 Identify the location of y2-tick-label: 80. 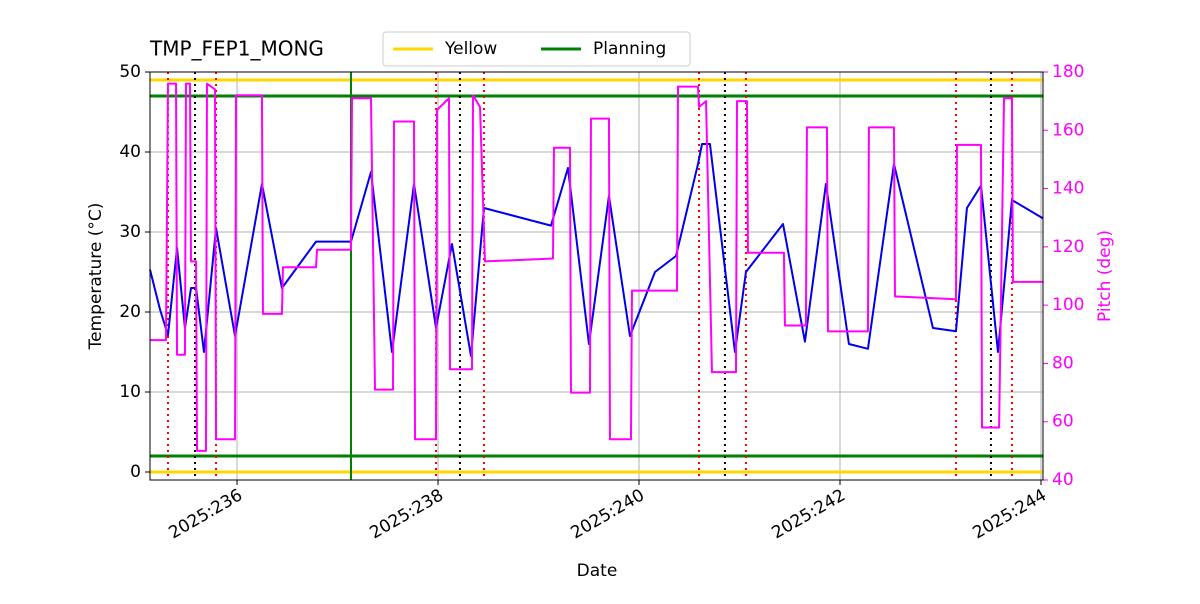
(1063, 363).